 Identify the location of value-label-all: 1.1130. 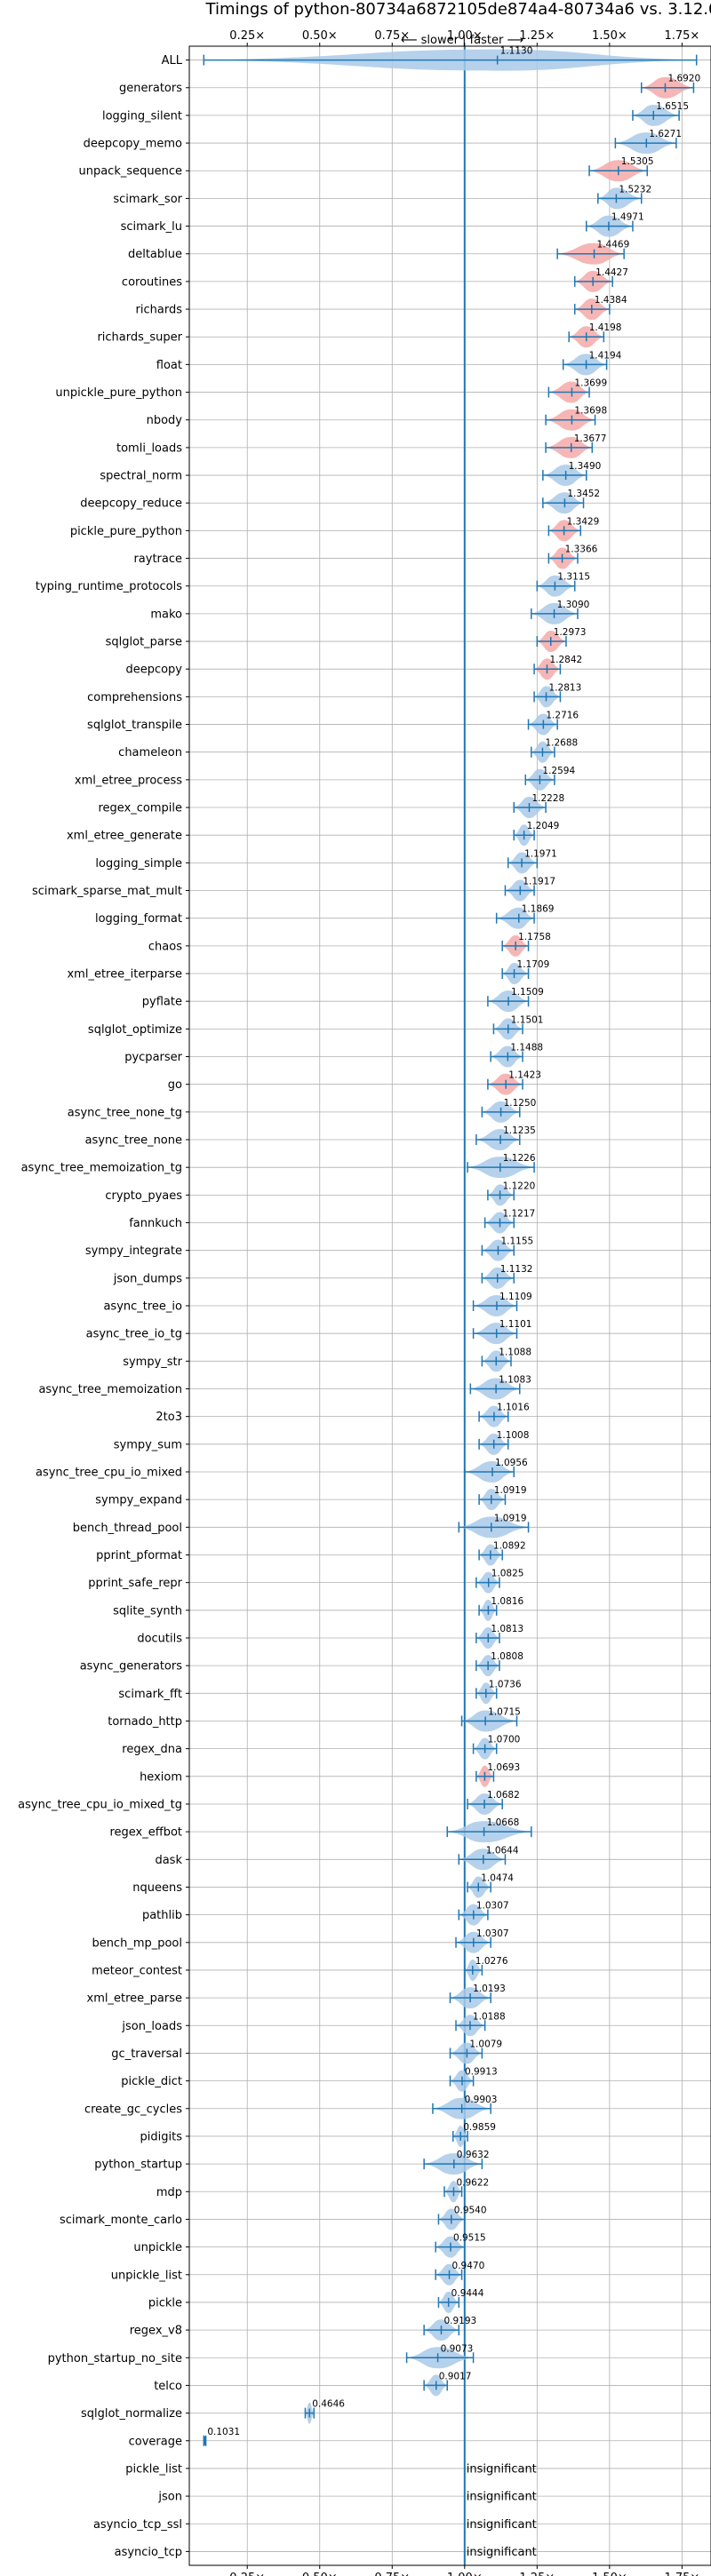
(516, 51).